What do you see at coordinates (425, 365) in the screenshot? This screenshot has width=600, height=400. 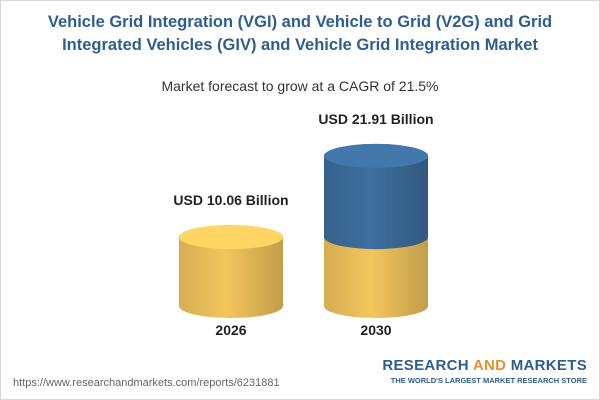 I see `logo-word: RESEARCH` at bounding box center [425, 365].